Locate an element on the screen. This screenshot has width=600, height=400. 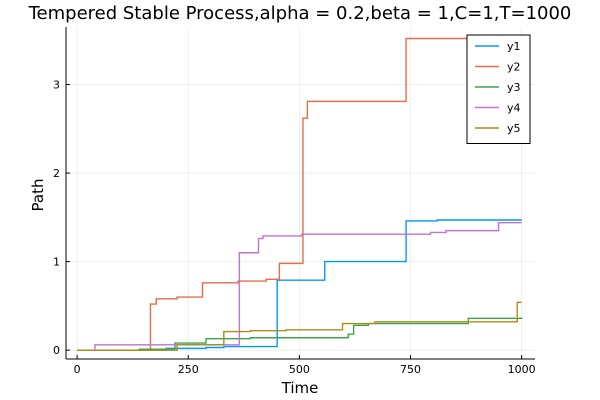
y-tick-label: 2 is located at coordinates (56, 173).